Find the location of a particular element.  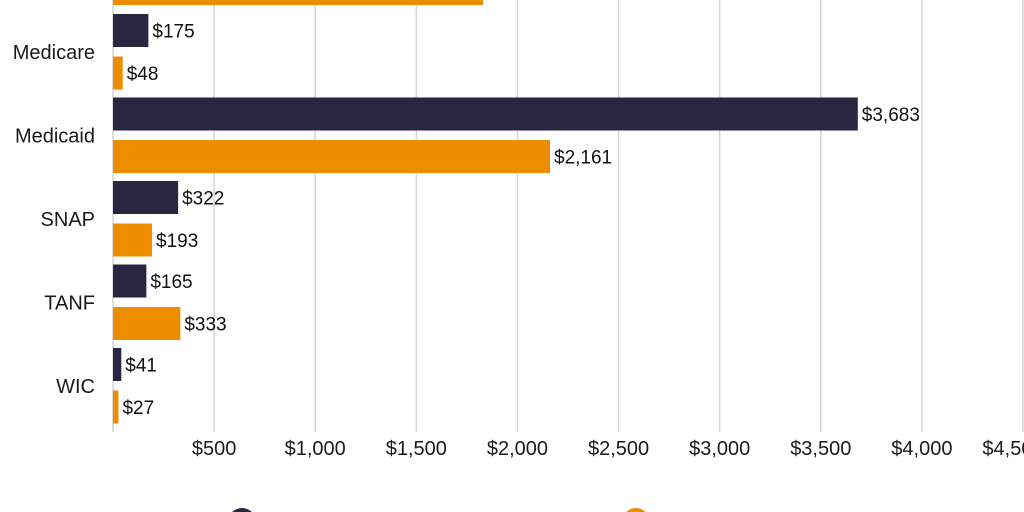

data-label: $3,683 is located at coordinates (891, 115).